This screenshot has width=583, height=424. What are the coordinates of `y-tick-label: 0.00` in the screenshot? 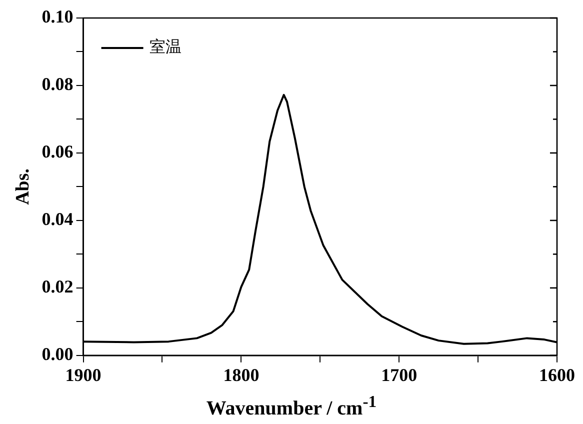 It's located at (58, 354).